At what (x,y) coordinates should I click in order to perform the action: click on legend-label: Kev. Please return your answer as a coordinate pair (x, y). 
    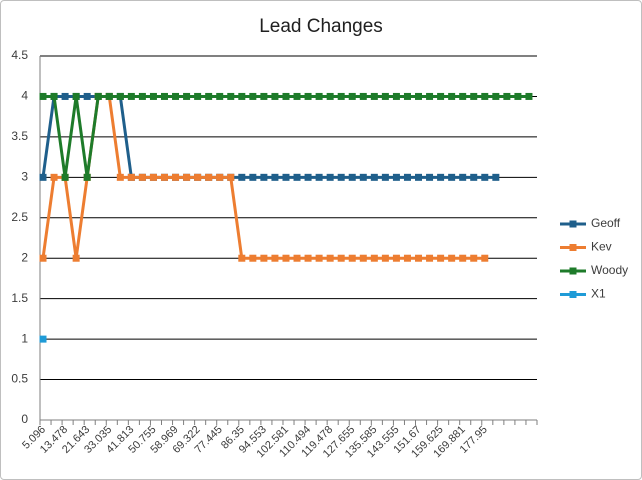
    Looking at the image, I should click on (601, 247).